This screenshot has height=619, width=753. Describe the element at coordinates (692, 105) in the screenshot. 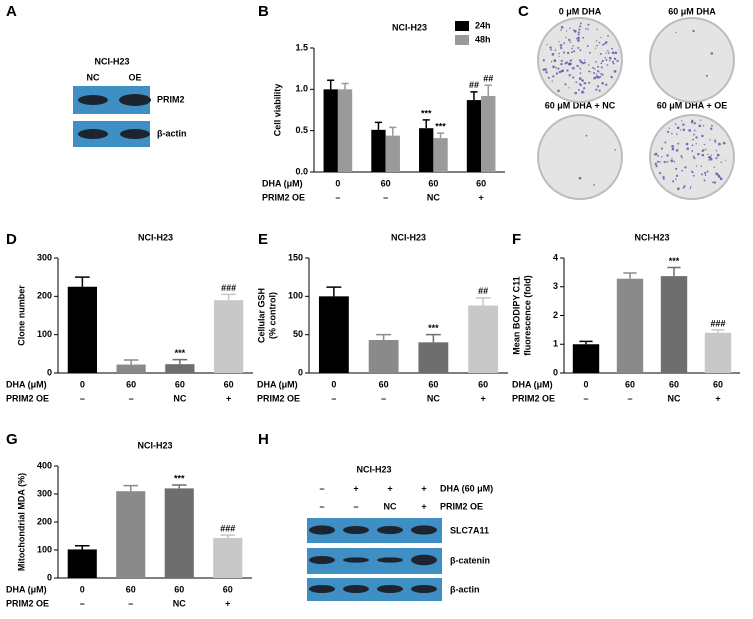

I see `plate-label: 60 μM DHA + OE` at that location.